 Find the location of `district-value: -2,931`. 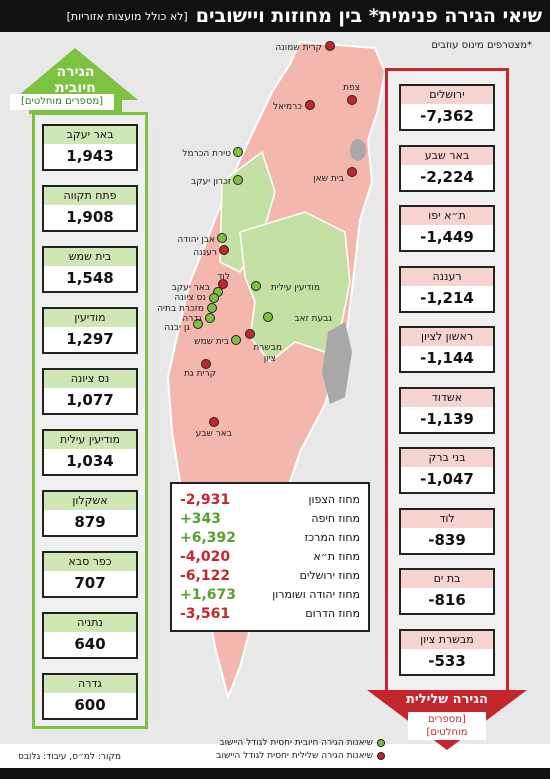

district-value: -2,931 is located at coordinates (205, 499).